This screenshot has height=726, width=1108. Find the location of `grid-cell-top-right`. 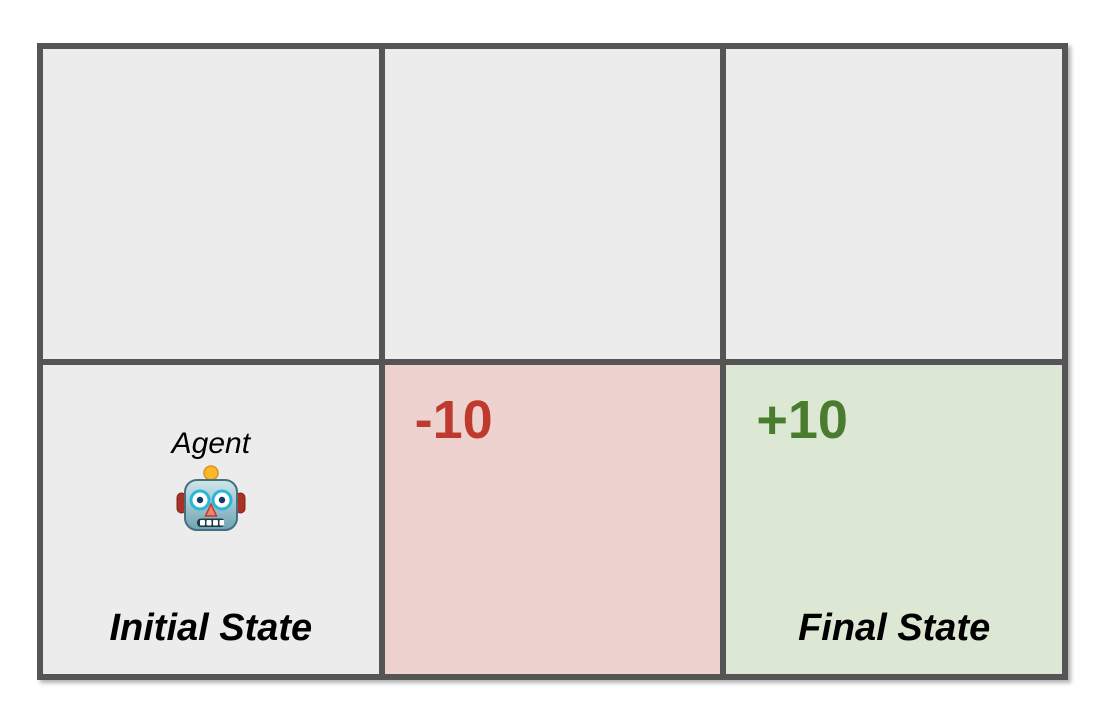

grid-cell-top-right is located at coordinates (894, 204).